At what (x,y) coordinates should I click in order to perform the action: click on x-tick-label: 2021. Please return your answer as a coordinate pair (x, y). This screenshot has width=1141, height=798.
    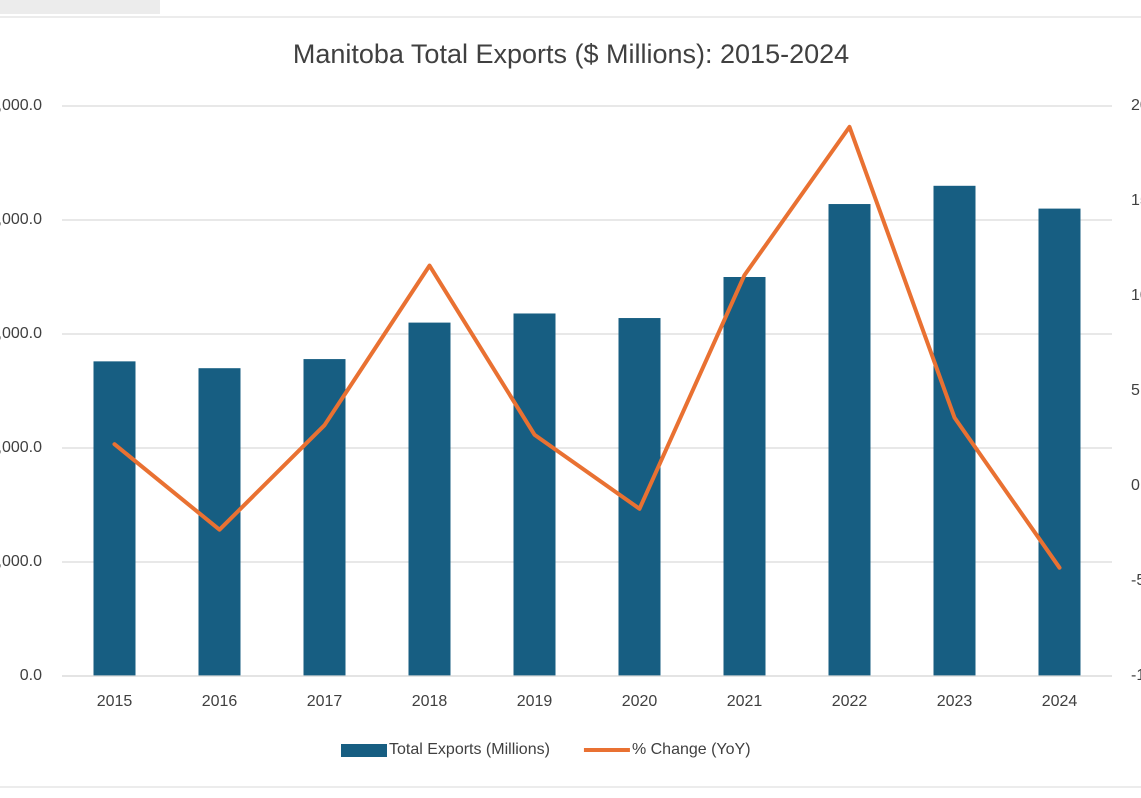
    Looking at the image, I should click on (745, 701).